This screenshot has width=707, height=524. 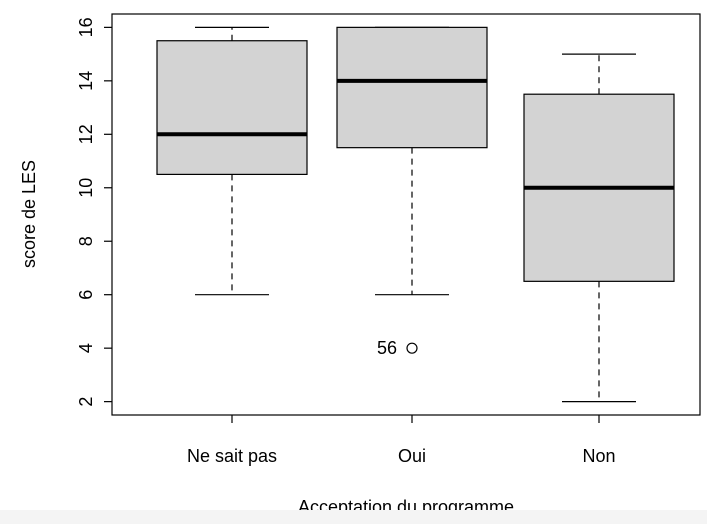 What do you see at coordinates (387, 348) in the screenshot?
I see `outlier-label: 56` at bounding box center [387, 348].